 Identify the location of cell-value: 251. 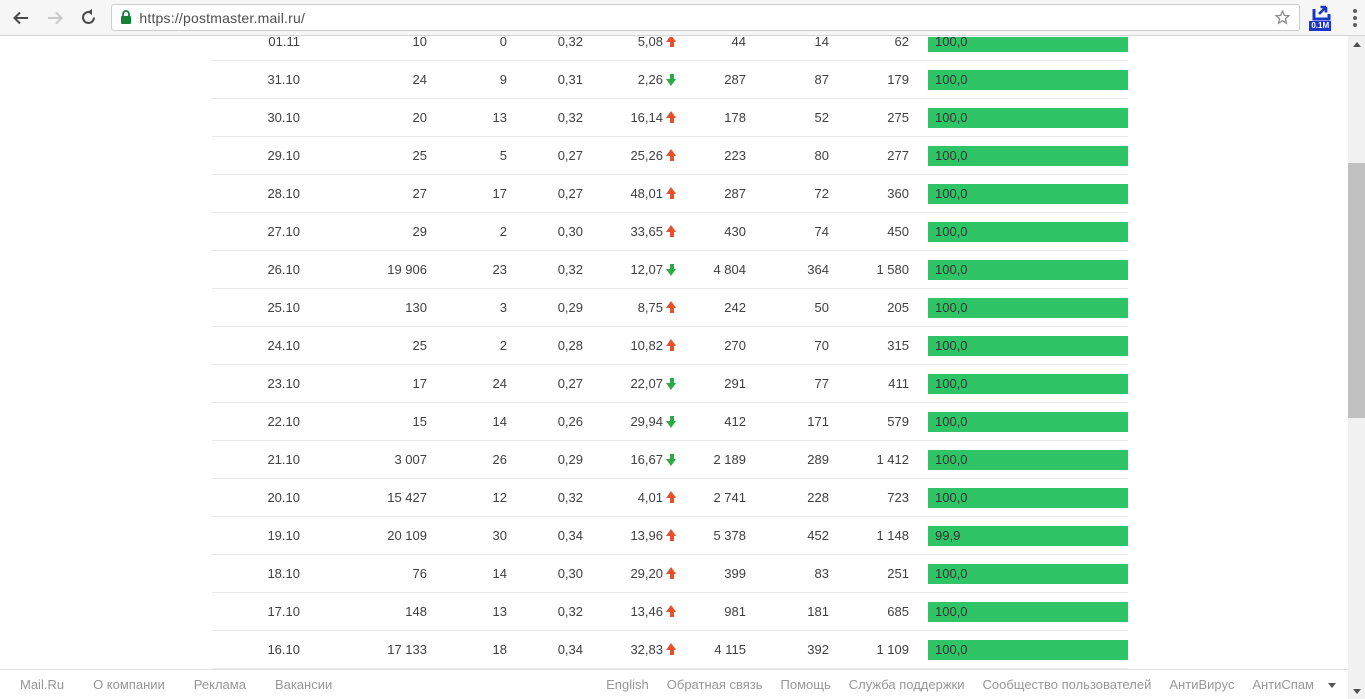
(898, 573).